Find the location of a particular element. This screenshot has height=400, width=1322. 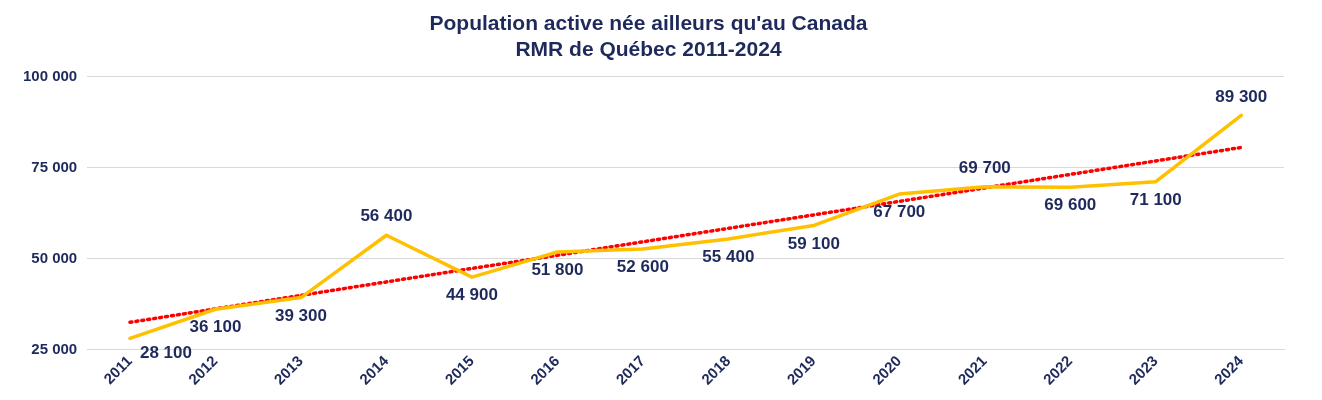

chart-title: Population active née ailleurs qu'au Canada RMR de Québec 2011-2024 is located at coordinates (648, 35).